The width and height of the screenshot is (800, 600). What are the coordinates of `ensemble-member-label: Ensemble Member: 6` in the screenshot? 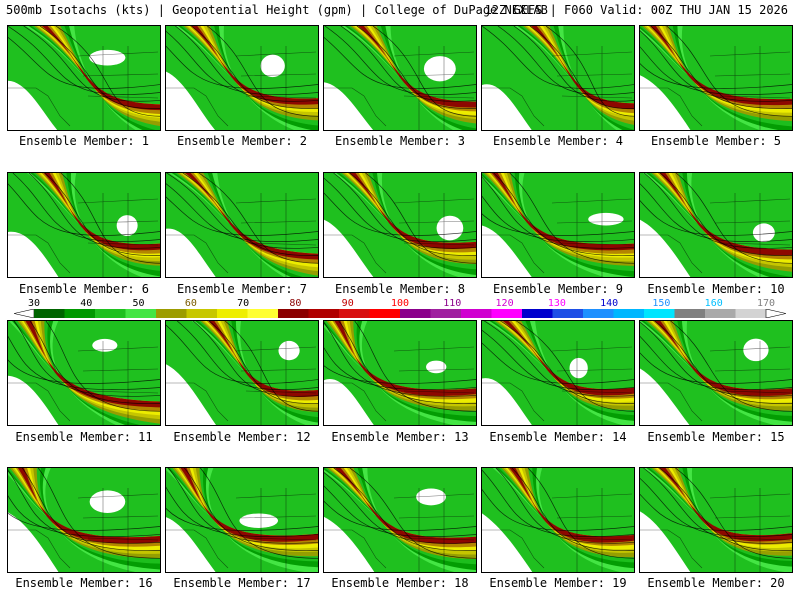 It's located at (84, 289).